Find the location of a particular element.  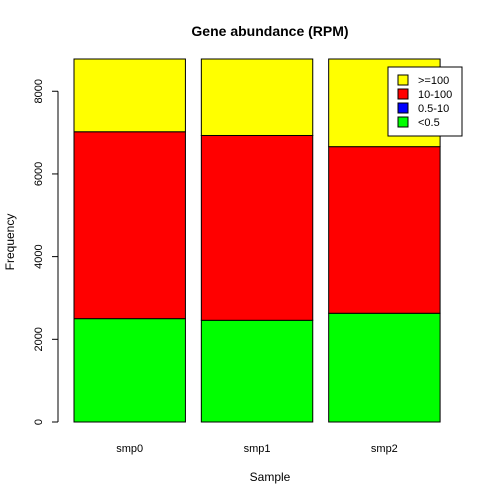

x-axis-label: Sample is located at coordinates (270, 477).